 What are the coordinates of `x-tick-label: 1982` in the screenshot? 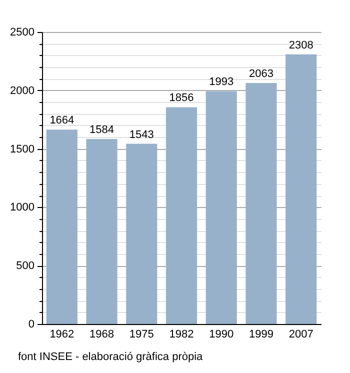 It's located at (181, 334).